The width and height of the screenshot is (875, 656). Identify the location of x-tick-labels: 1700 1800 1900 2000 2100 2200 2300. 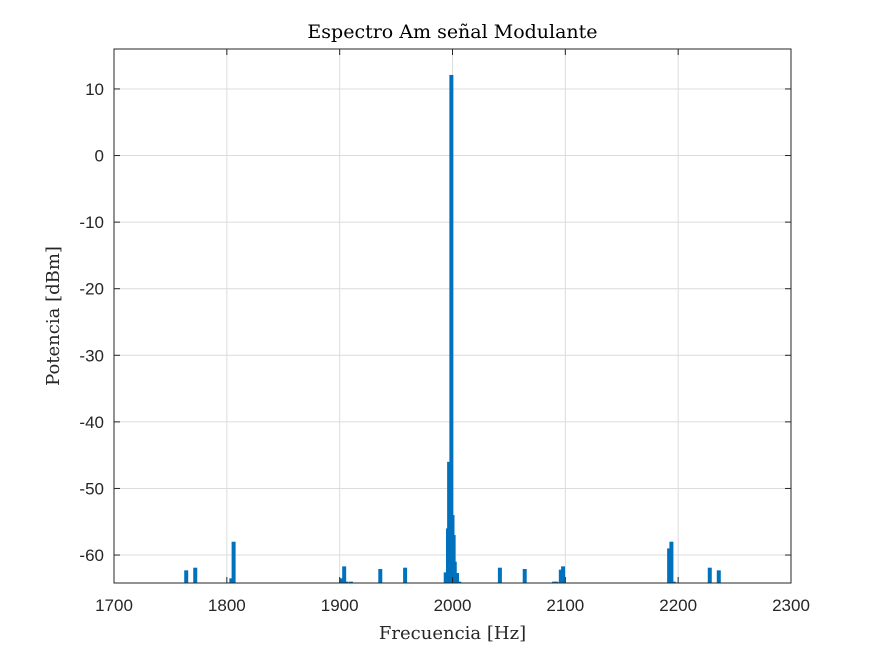
(452, 605).